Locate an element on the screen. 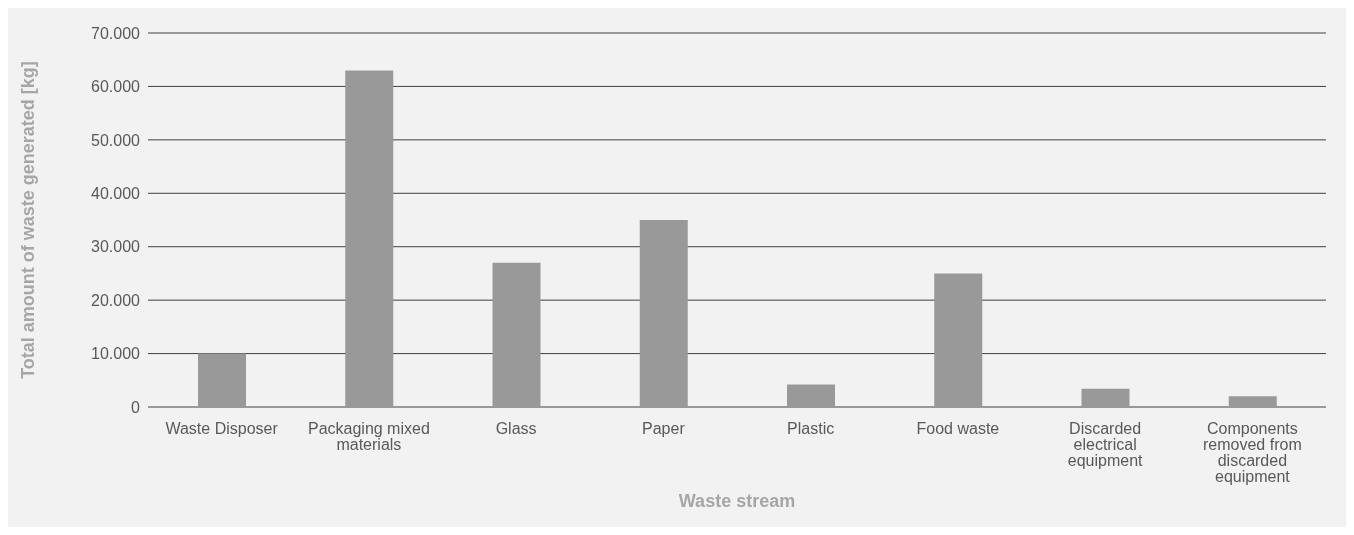 Image resolution: width=1354 pixels, height=535 pixels. y-axis-title: Total amount of waste generated [kg] is located at coordinates (28, 220).